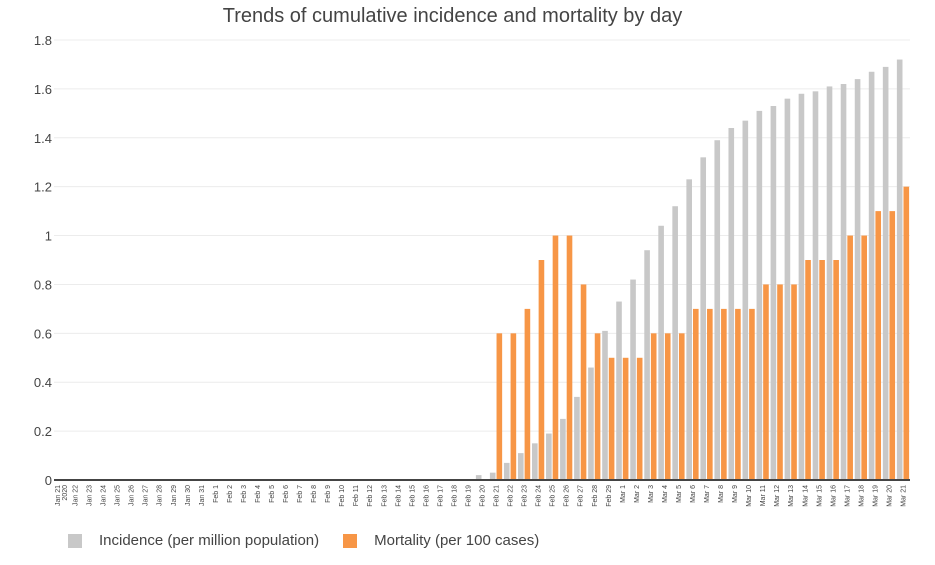 The width and height of the screenshot is (935, 565). I want to click on x-tick-label: Feb 4, so click(258, 494).